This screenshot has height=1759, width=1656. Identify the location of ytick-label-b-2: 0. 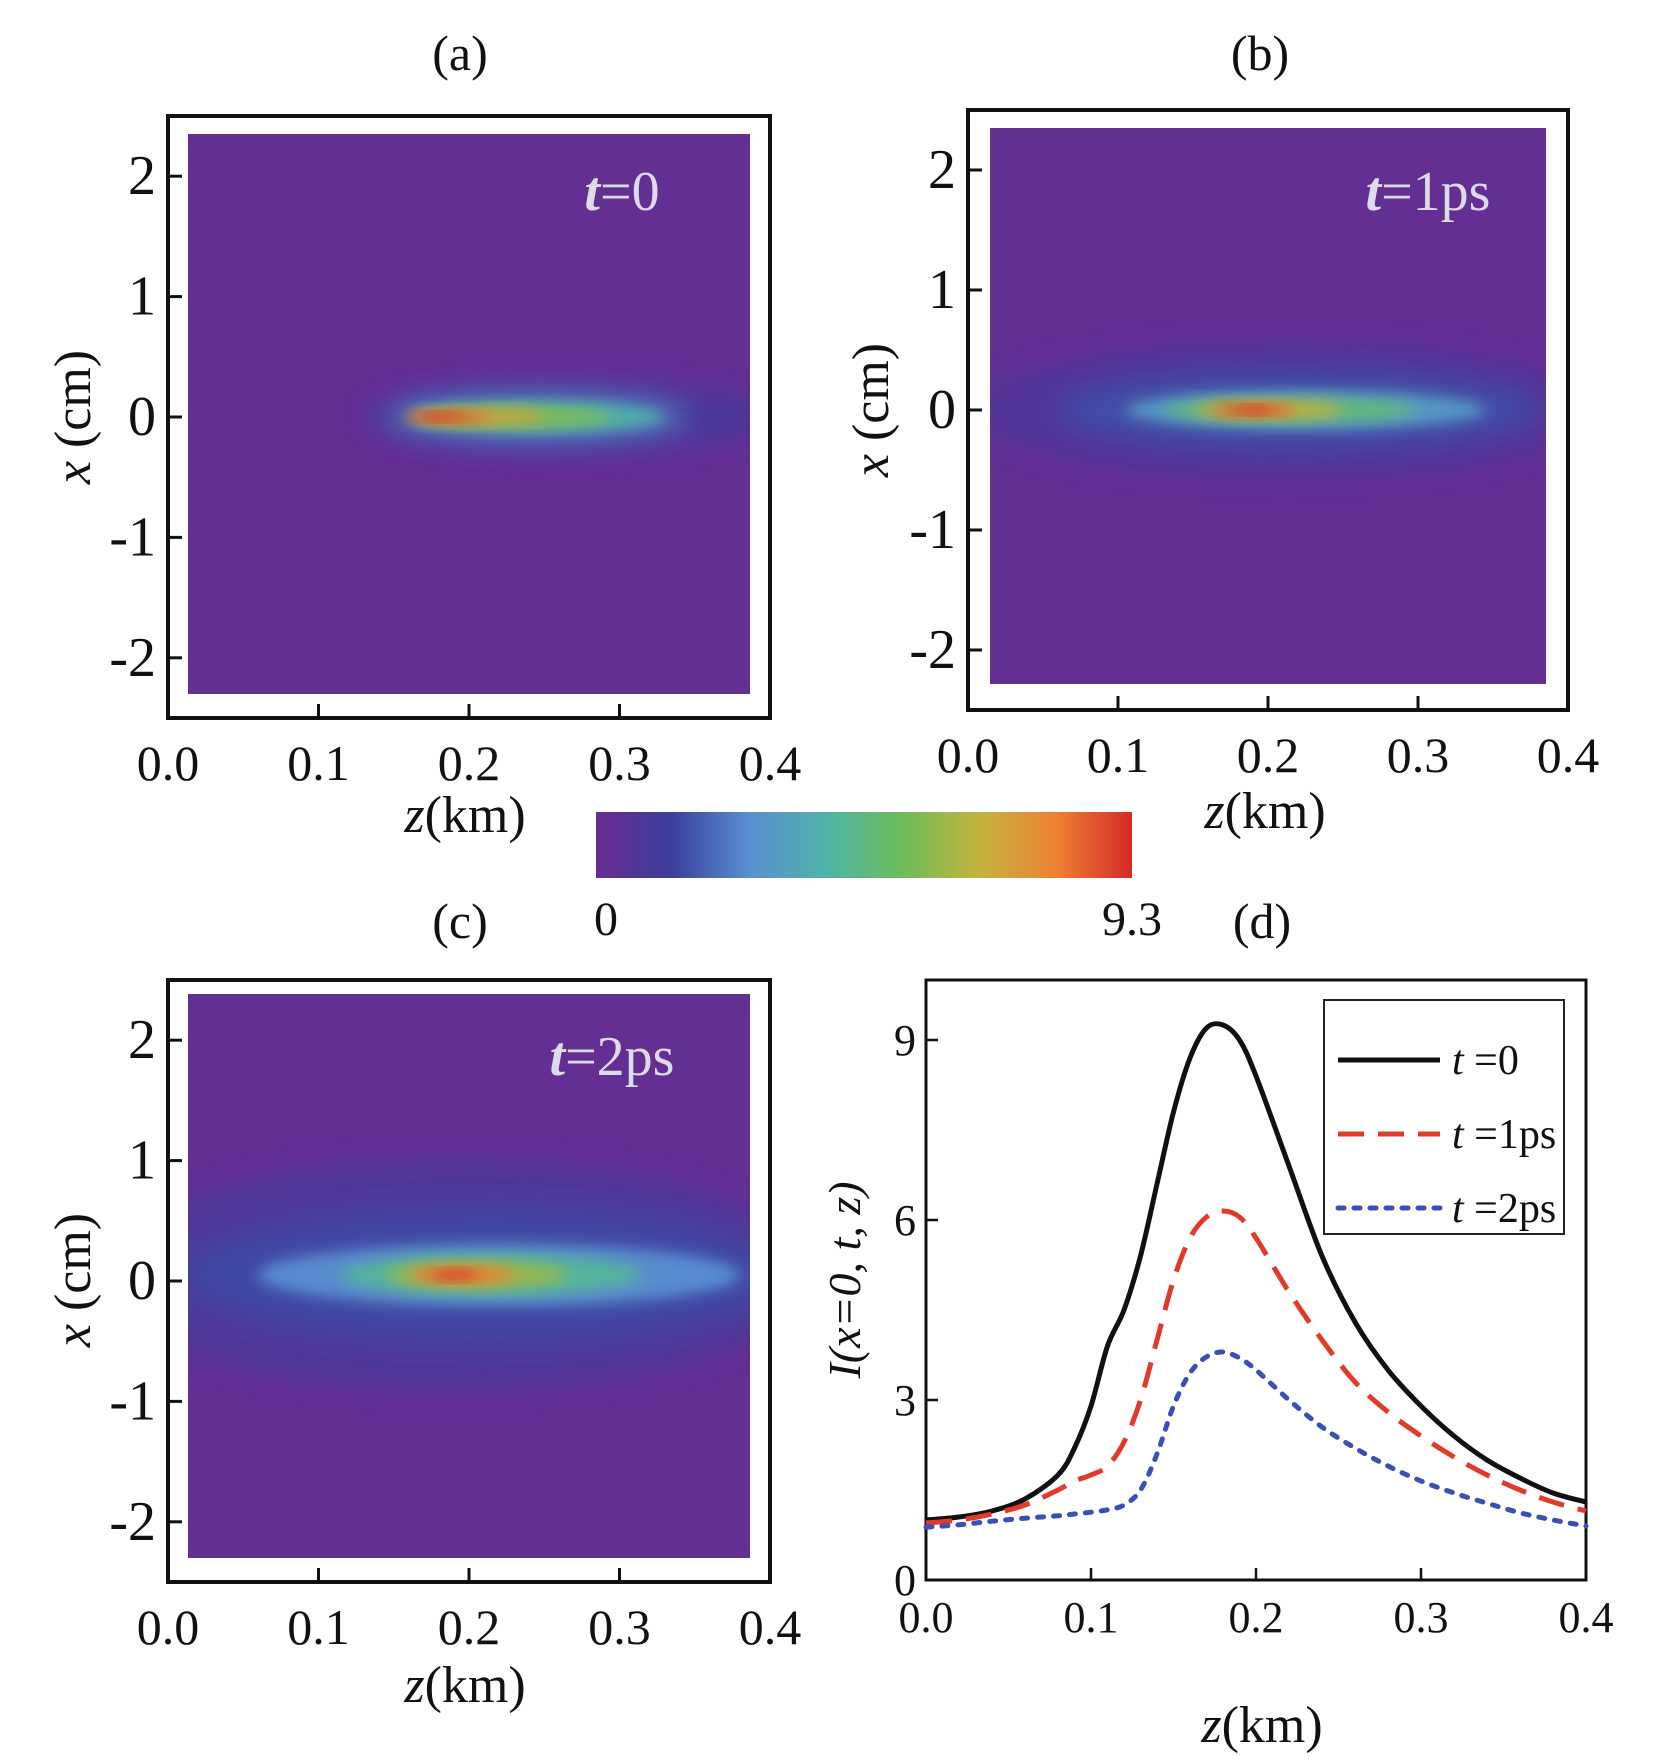
(942, 410).